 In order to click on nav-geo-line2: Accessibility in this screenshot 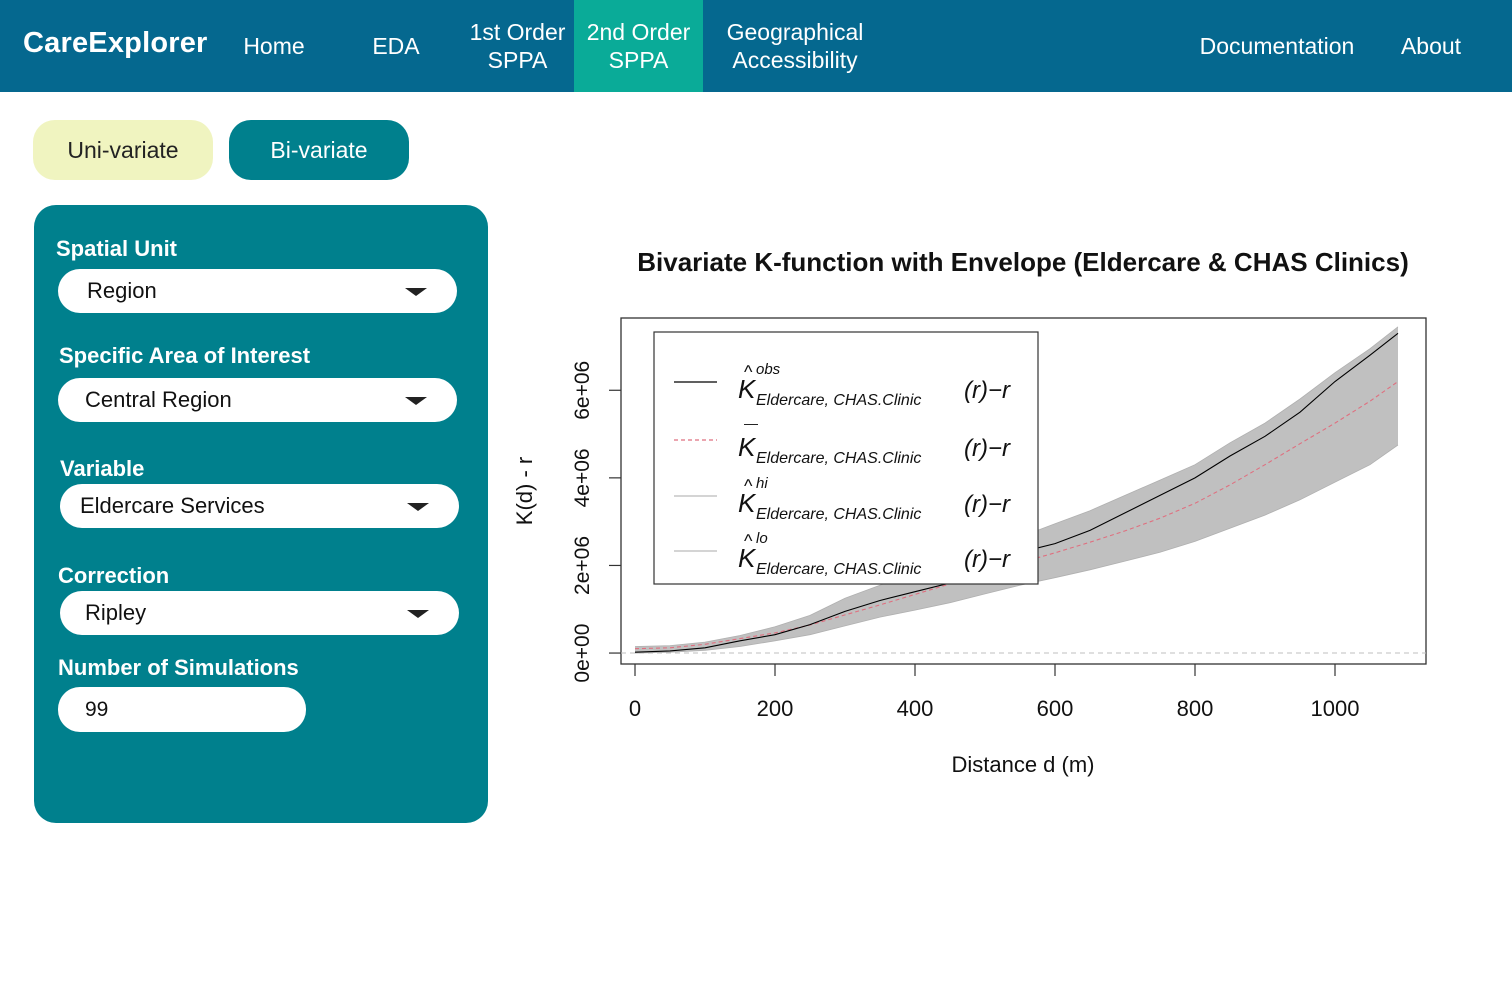, I will do `click(795, 60)`.